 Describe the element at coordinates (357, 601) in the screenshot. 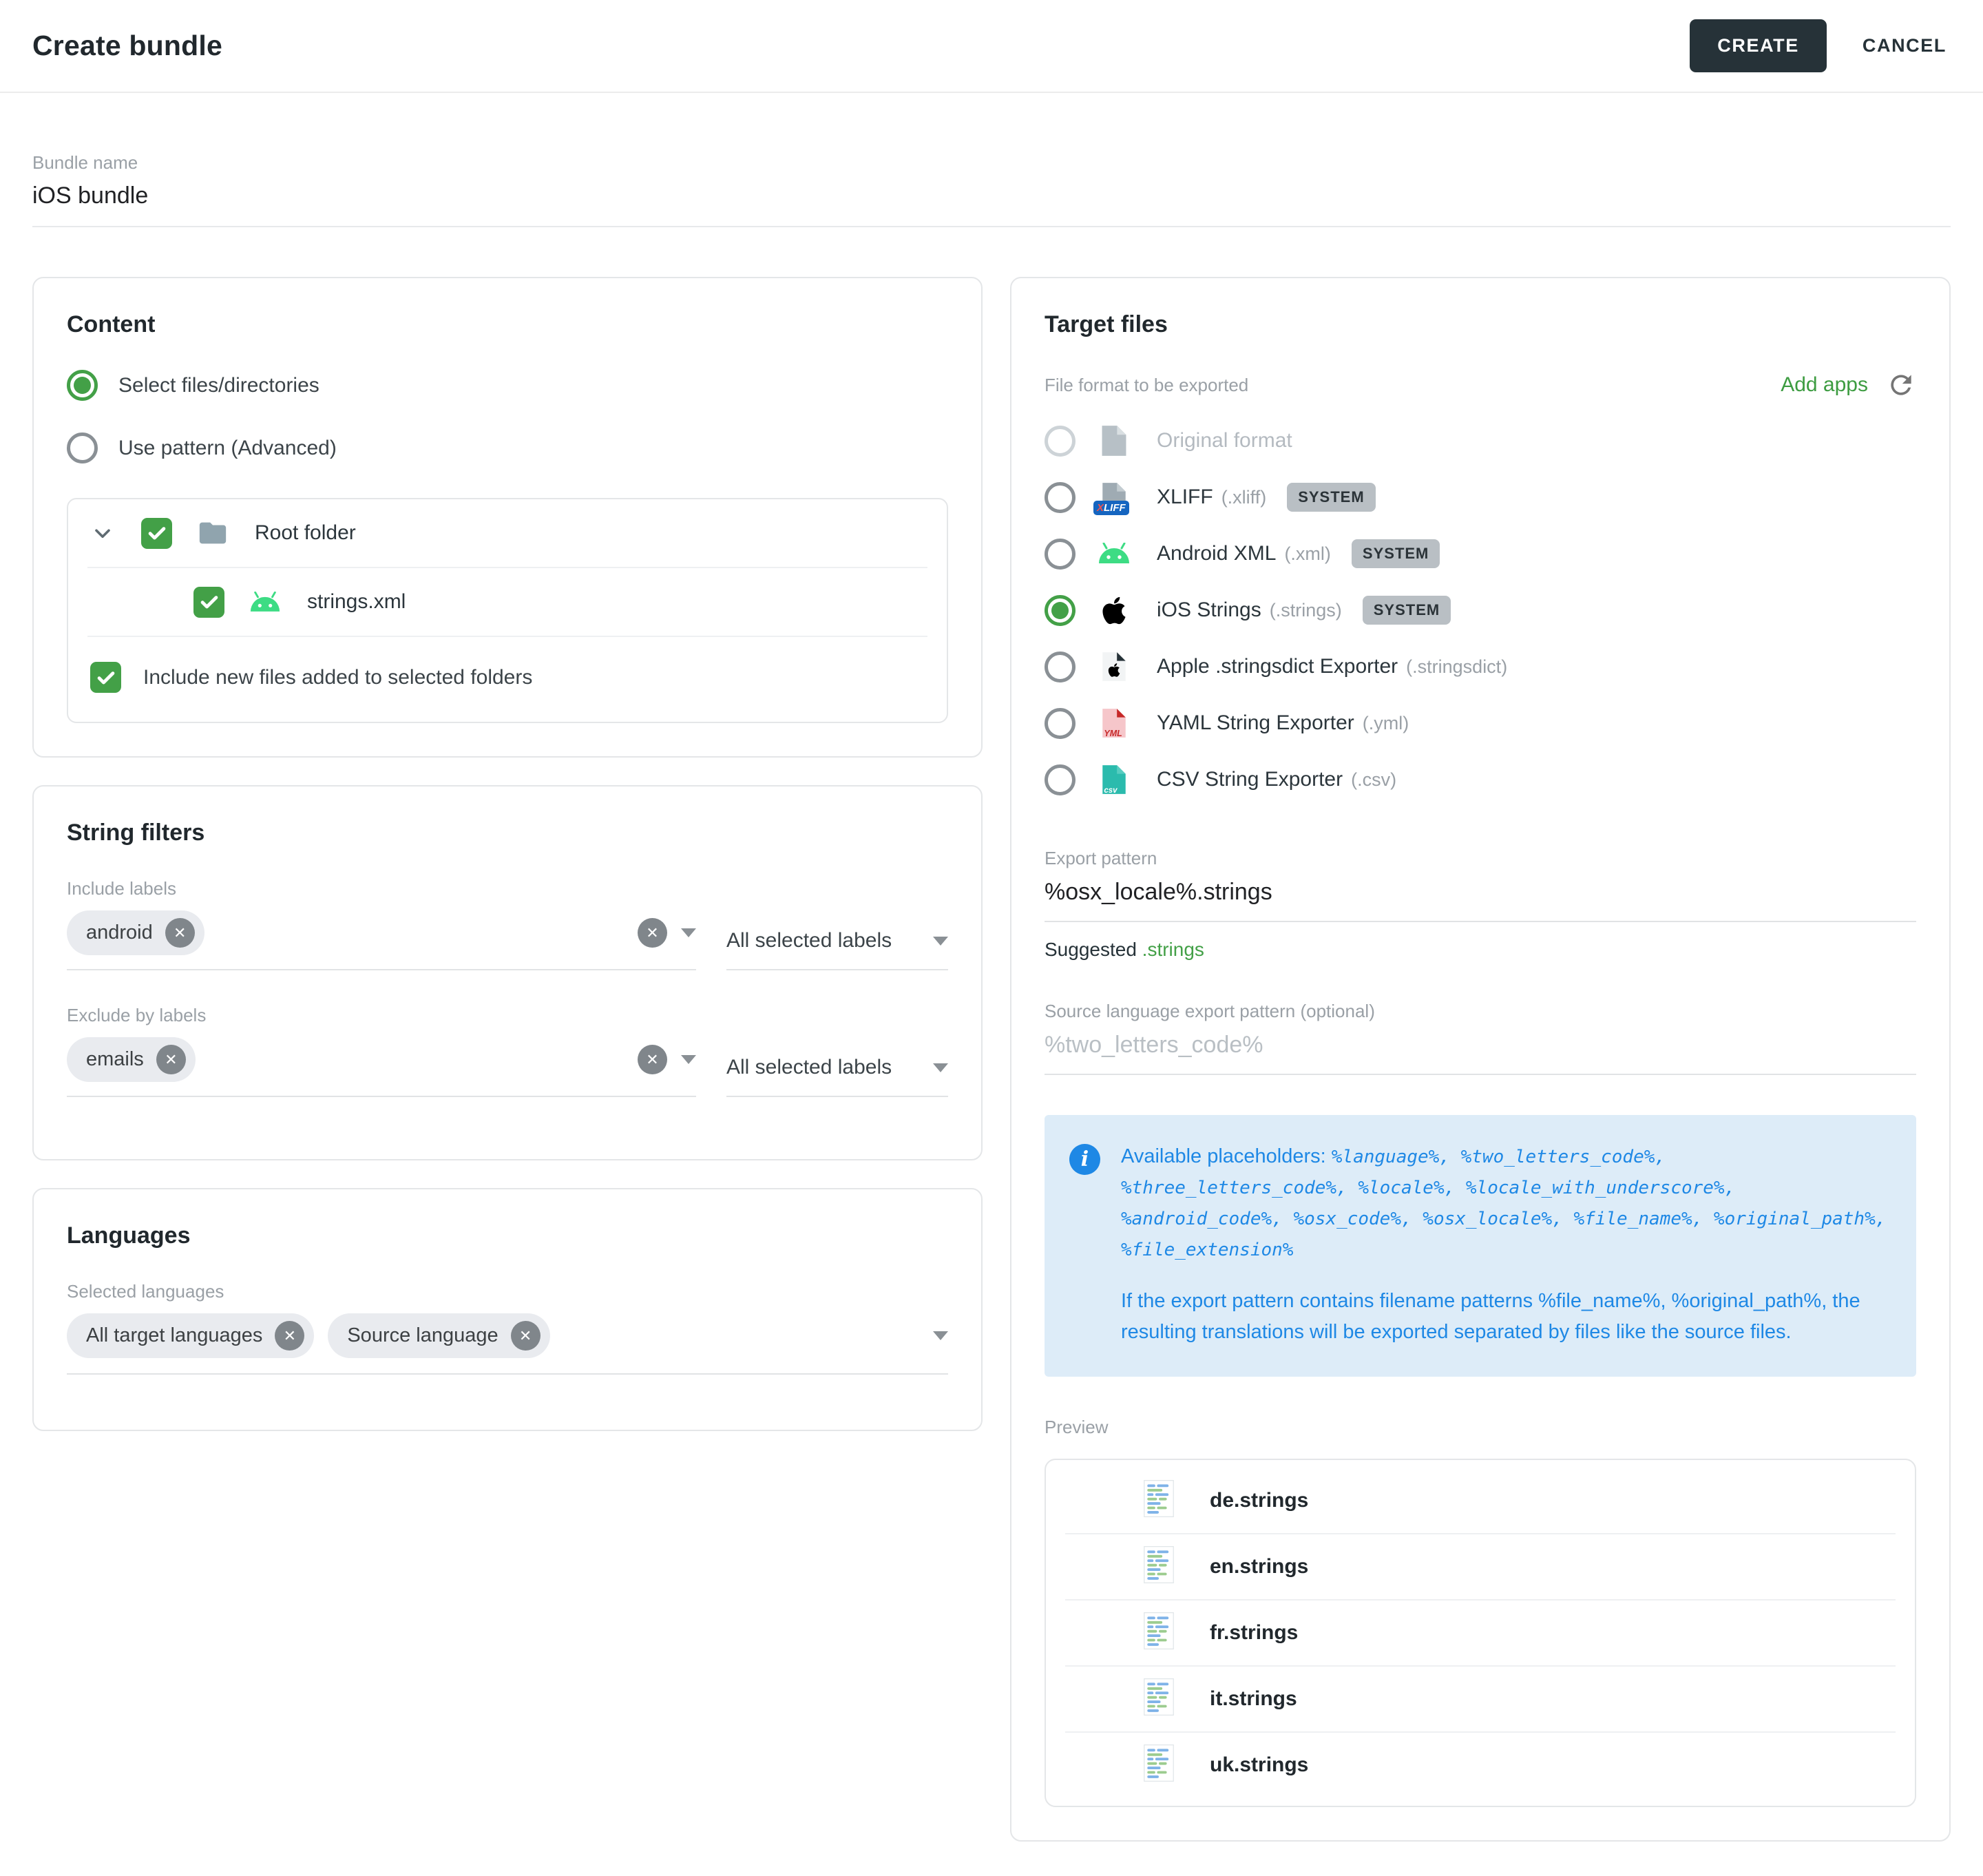

I see `tree-file-label: strings.xml` at that location.